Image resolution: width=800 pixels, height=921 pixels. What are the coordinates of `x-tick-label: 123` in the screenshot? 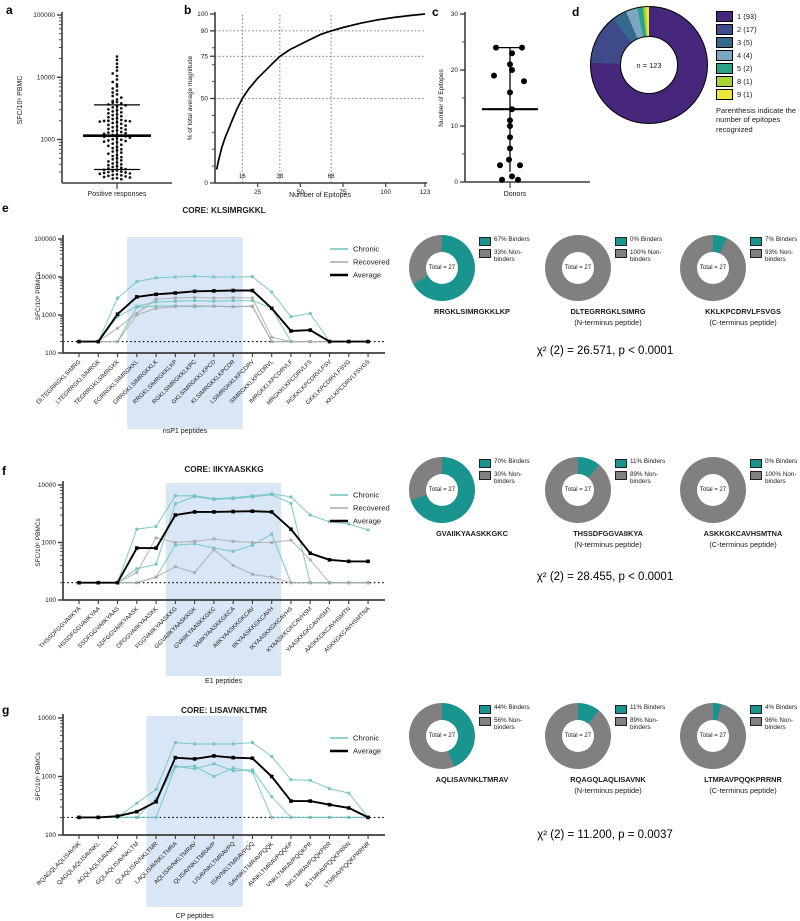 It's located at (425, 192).